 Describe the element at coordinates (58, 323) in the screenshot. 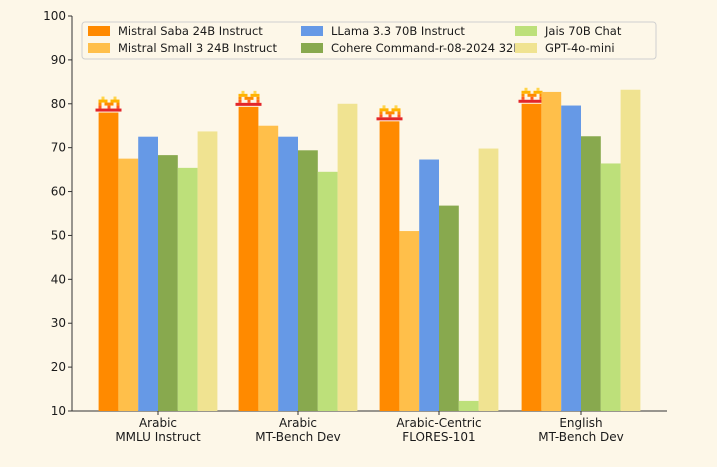

I see `y-tick-label: 30` at that location.